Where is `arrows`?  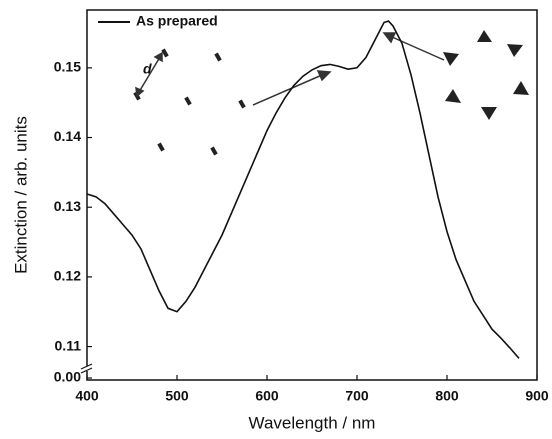
arrows is located at coordinates (290, 69).